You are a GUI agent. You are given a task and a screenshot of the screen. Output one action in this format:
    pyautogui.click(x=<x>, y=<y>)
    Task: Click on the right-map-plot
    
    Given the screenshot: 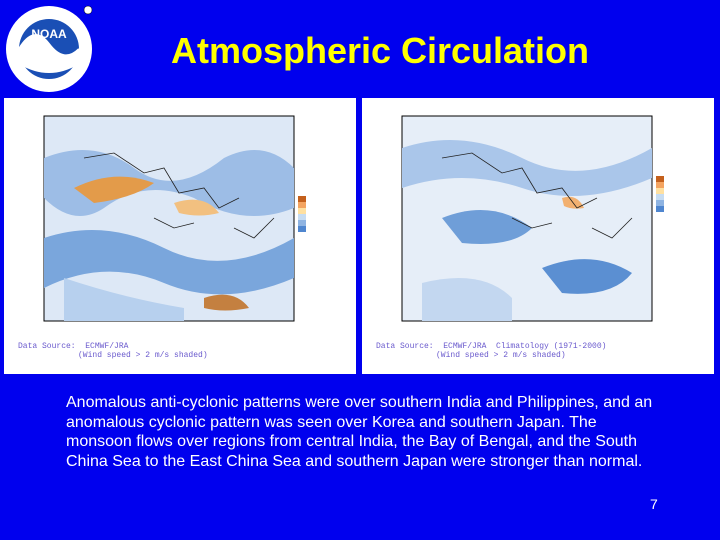 What is the action you would take?
    pyautogui.click(x=532, y=218)
    